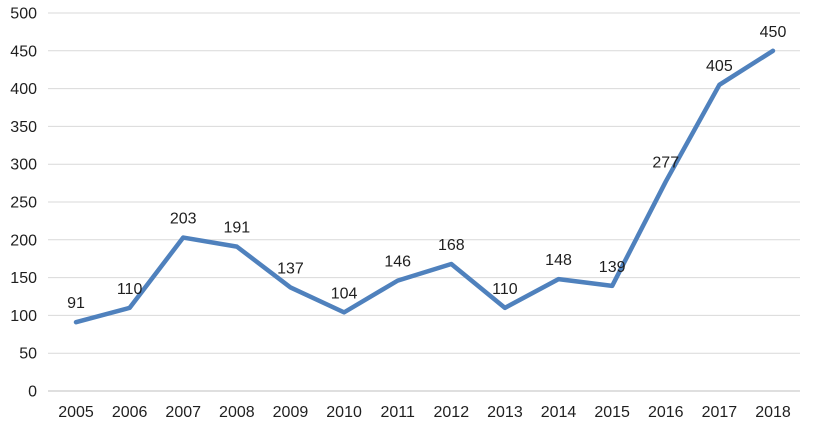  Describe the element at coordinates (183, 412) in the screenshot. I see `x-axis-tick-label: 2007` at that location.